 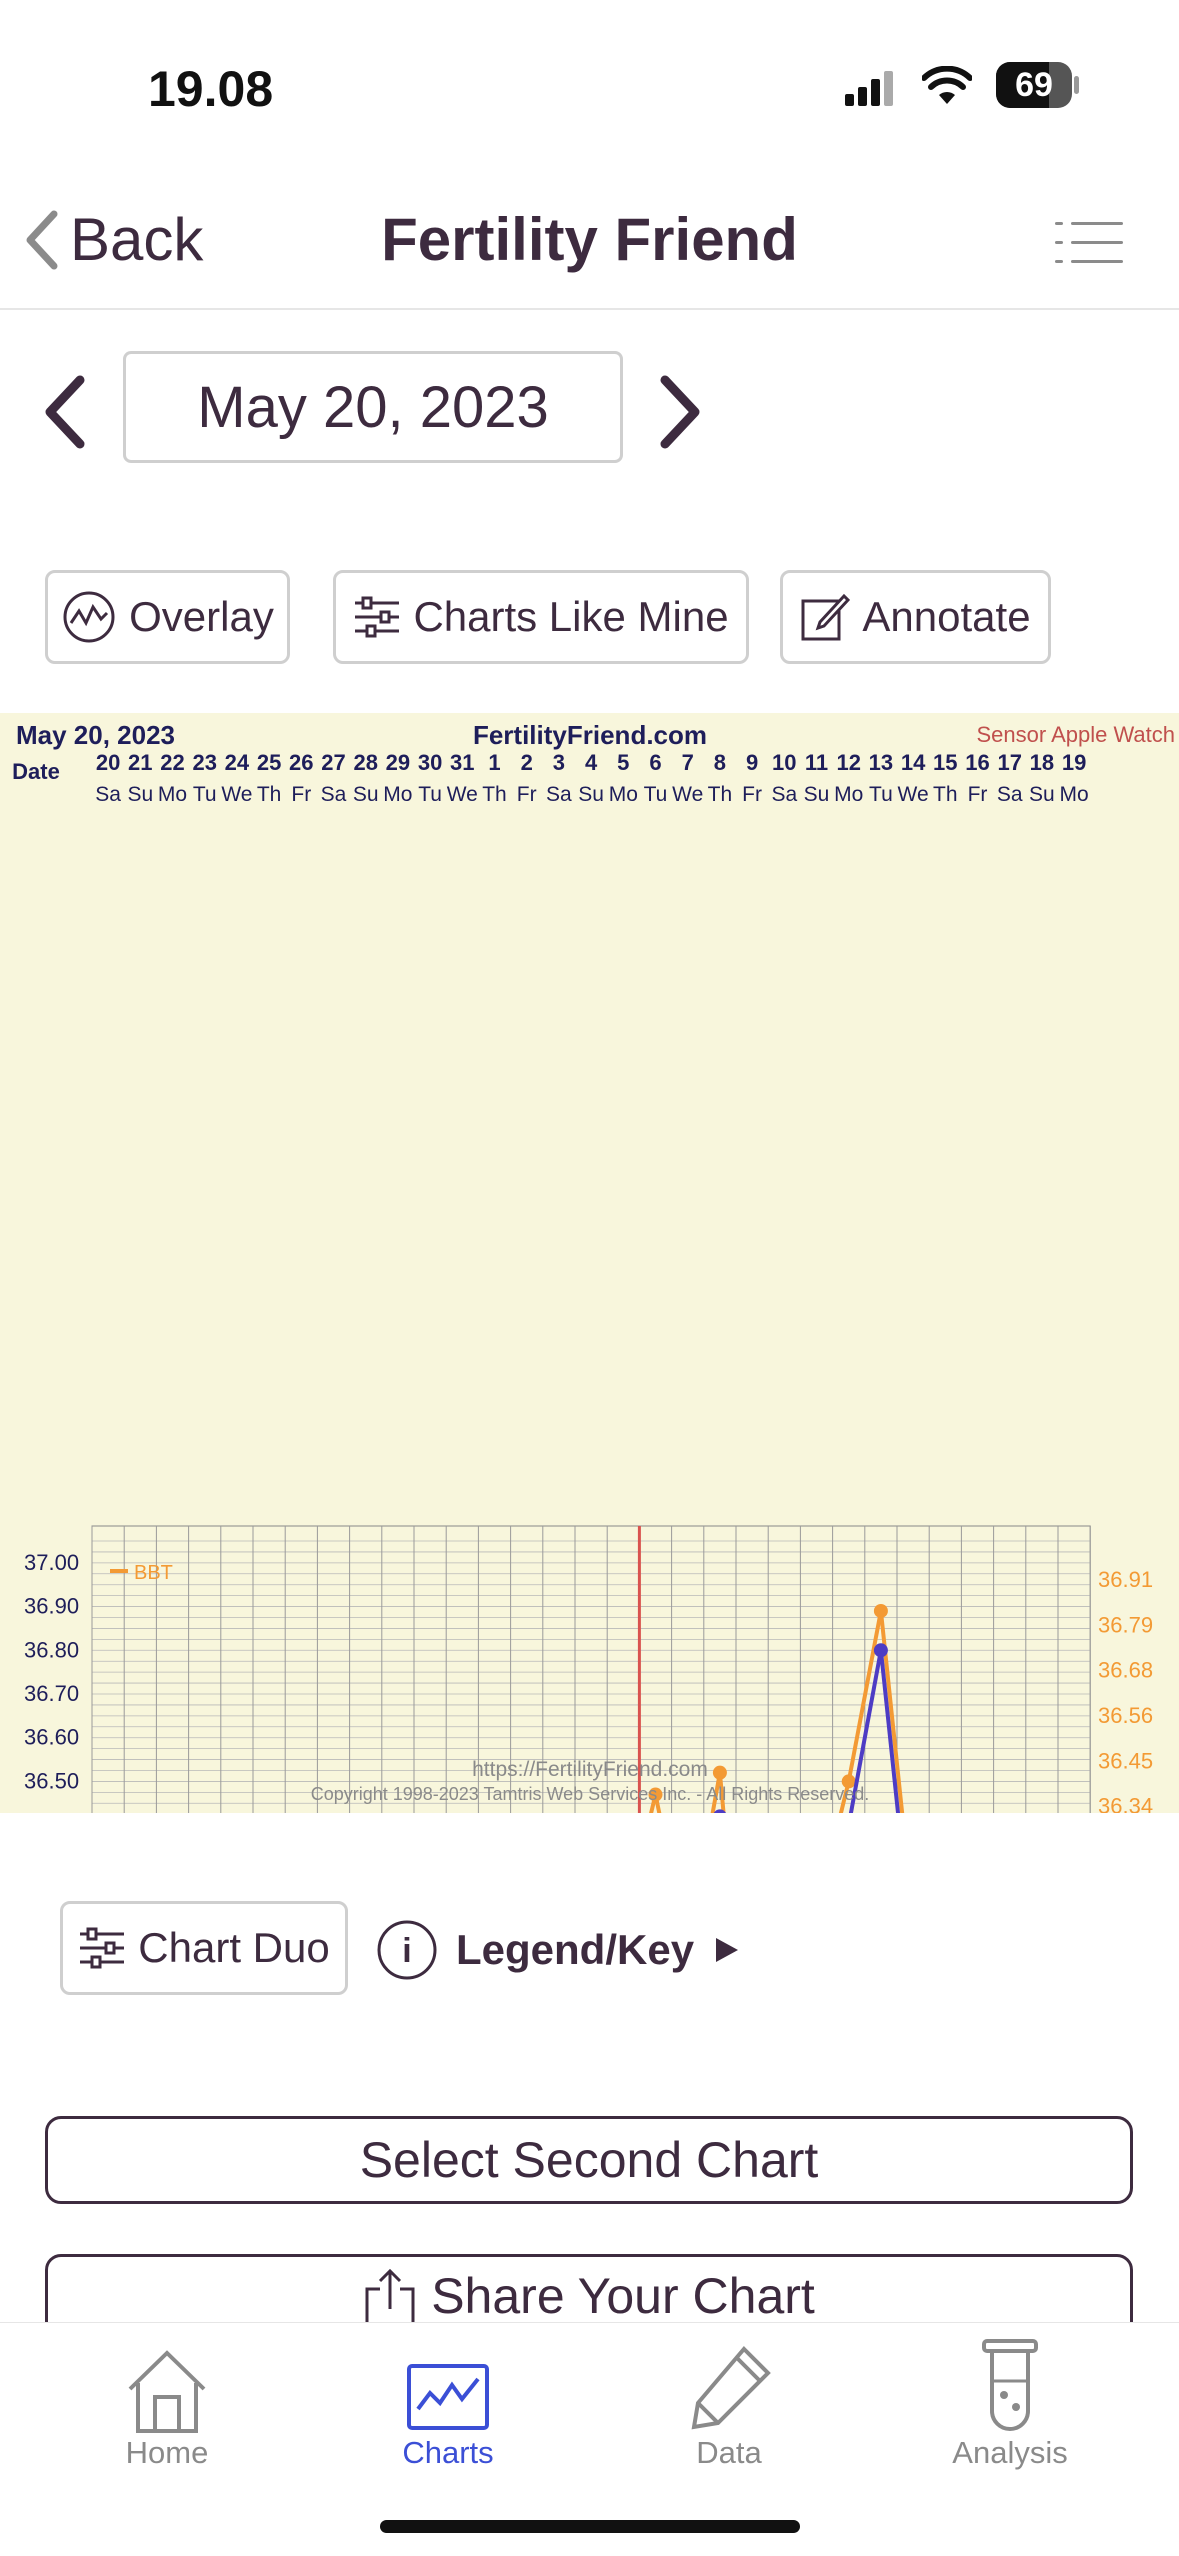 I want to click on home-icon, so click(x=167, y=2391).